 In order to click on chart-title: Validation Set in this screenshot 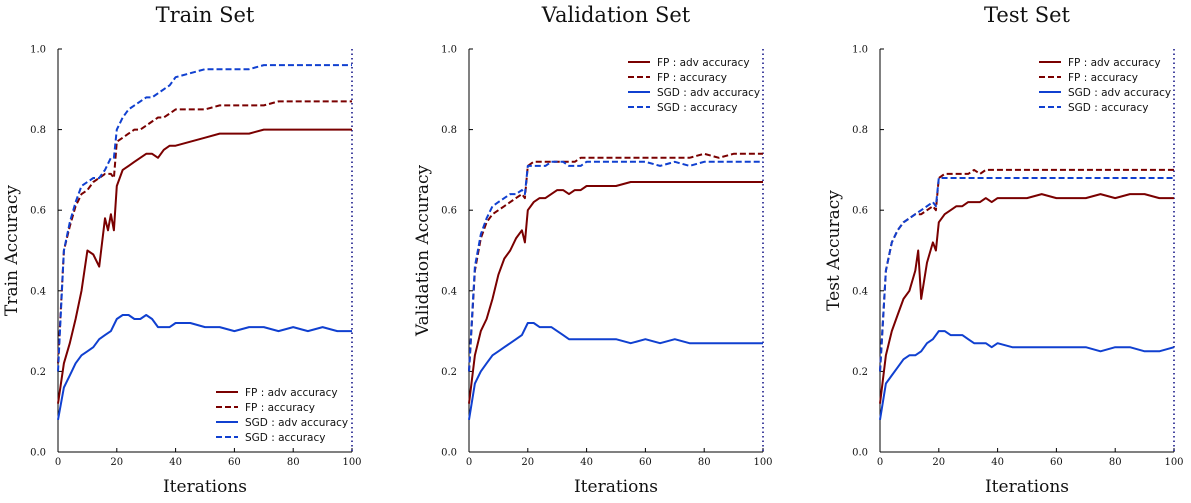, I will do `click(616, 15)`.